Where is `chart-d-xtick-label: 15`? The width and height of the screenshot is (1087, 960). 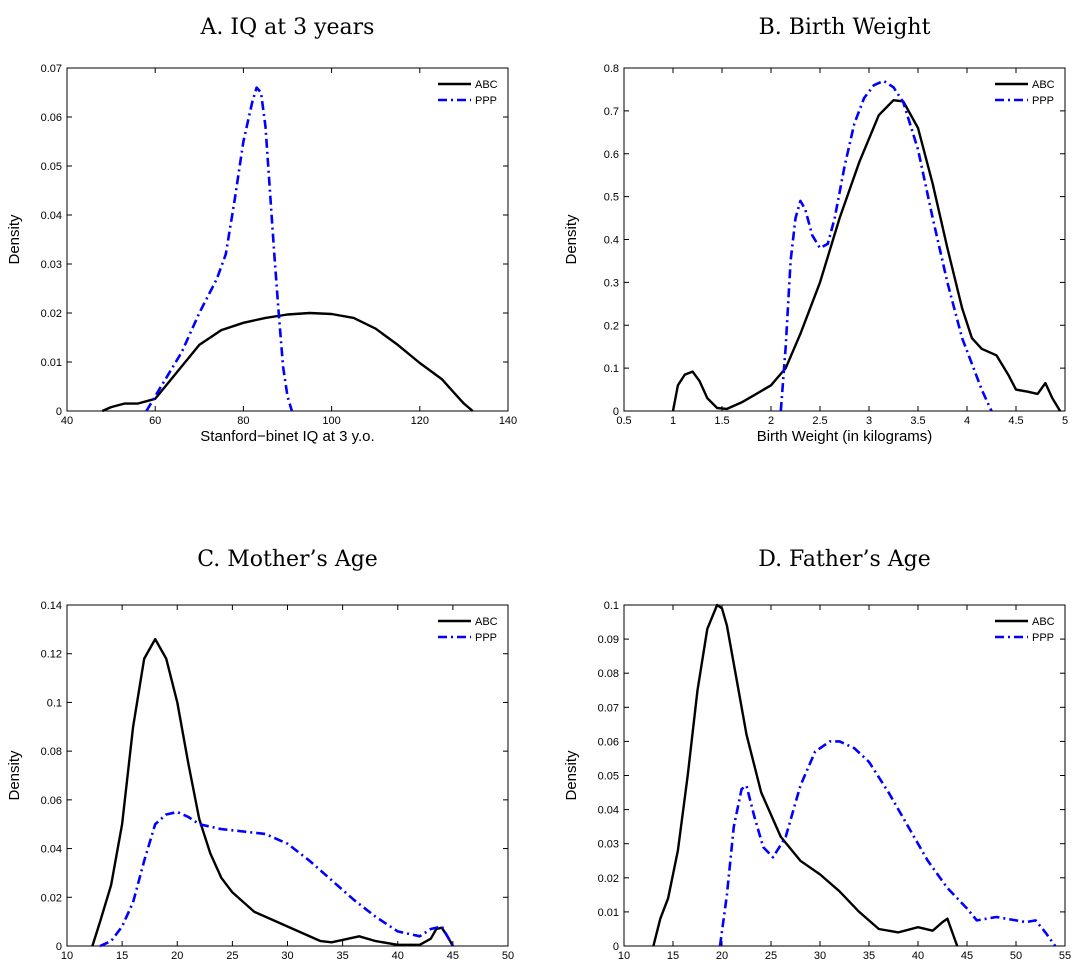
chart-d-xtick-label: 15 is located at coordinates (673, 955).